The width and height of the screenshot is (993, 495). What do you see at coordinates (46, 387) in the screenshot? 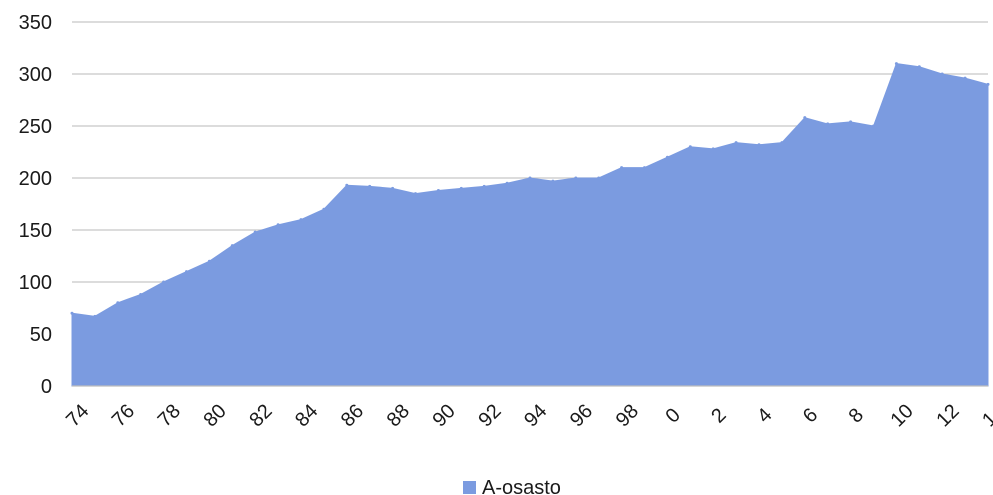
I see `y-tick-label: 0` at bounding box center [46, 387].